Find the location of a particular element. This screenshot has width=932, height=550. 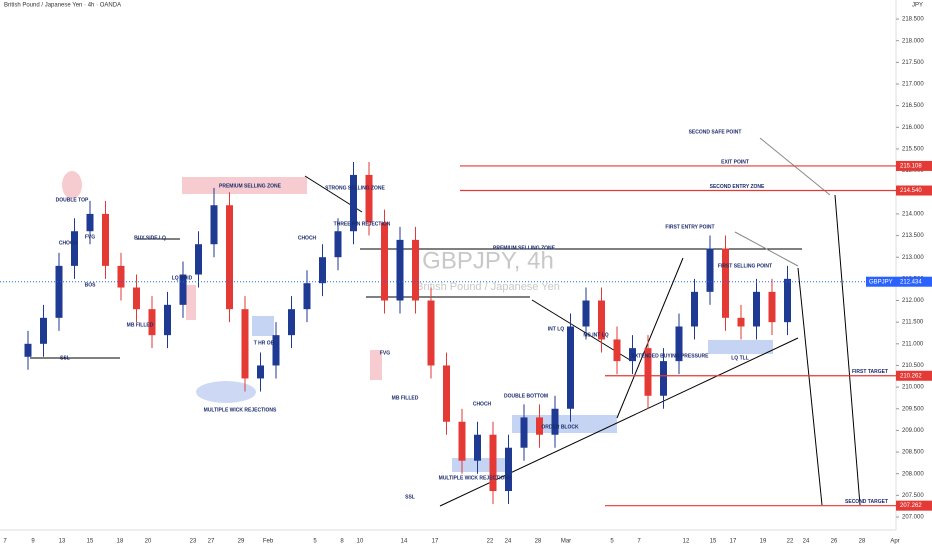

trendline is located at coordinates (619, 422).